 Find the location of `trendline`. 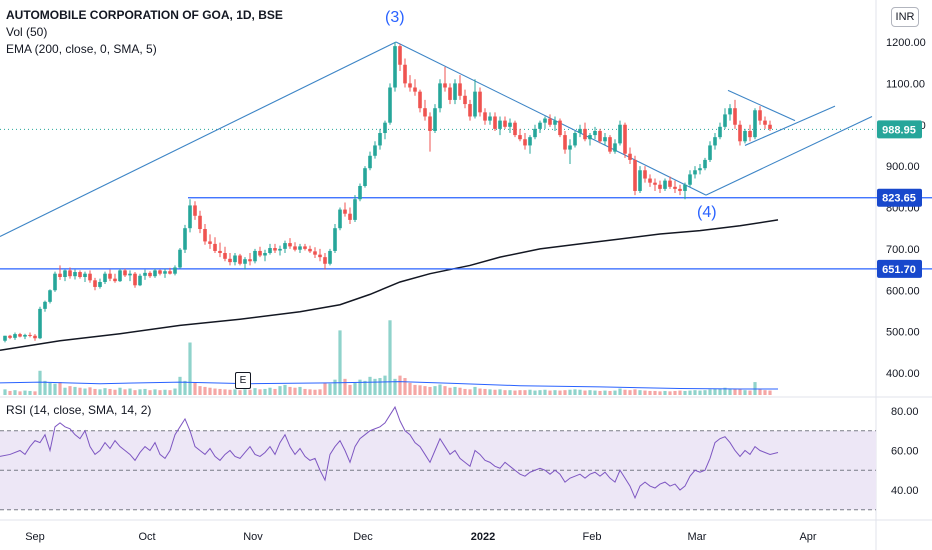

trendline is located at coordinates (761, 105).